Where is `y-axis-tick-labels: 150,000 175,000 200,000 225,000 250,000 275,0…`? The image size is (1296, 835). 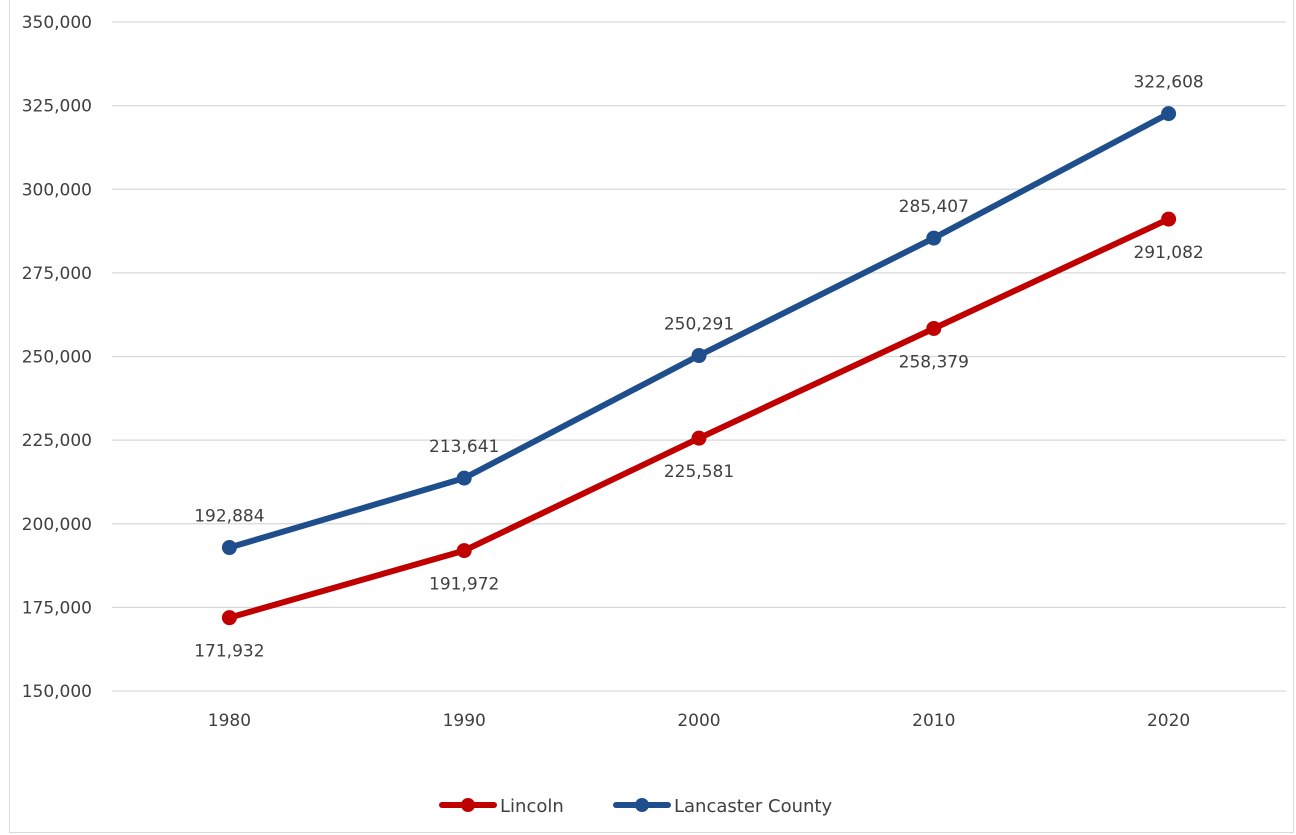 y-axis-tick-labels: 150,000 175,000 200,000 225,000 250,000 275,0… is located at coordinates (57, 357).